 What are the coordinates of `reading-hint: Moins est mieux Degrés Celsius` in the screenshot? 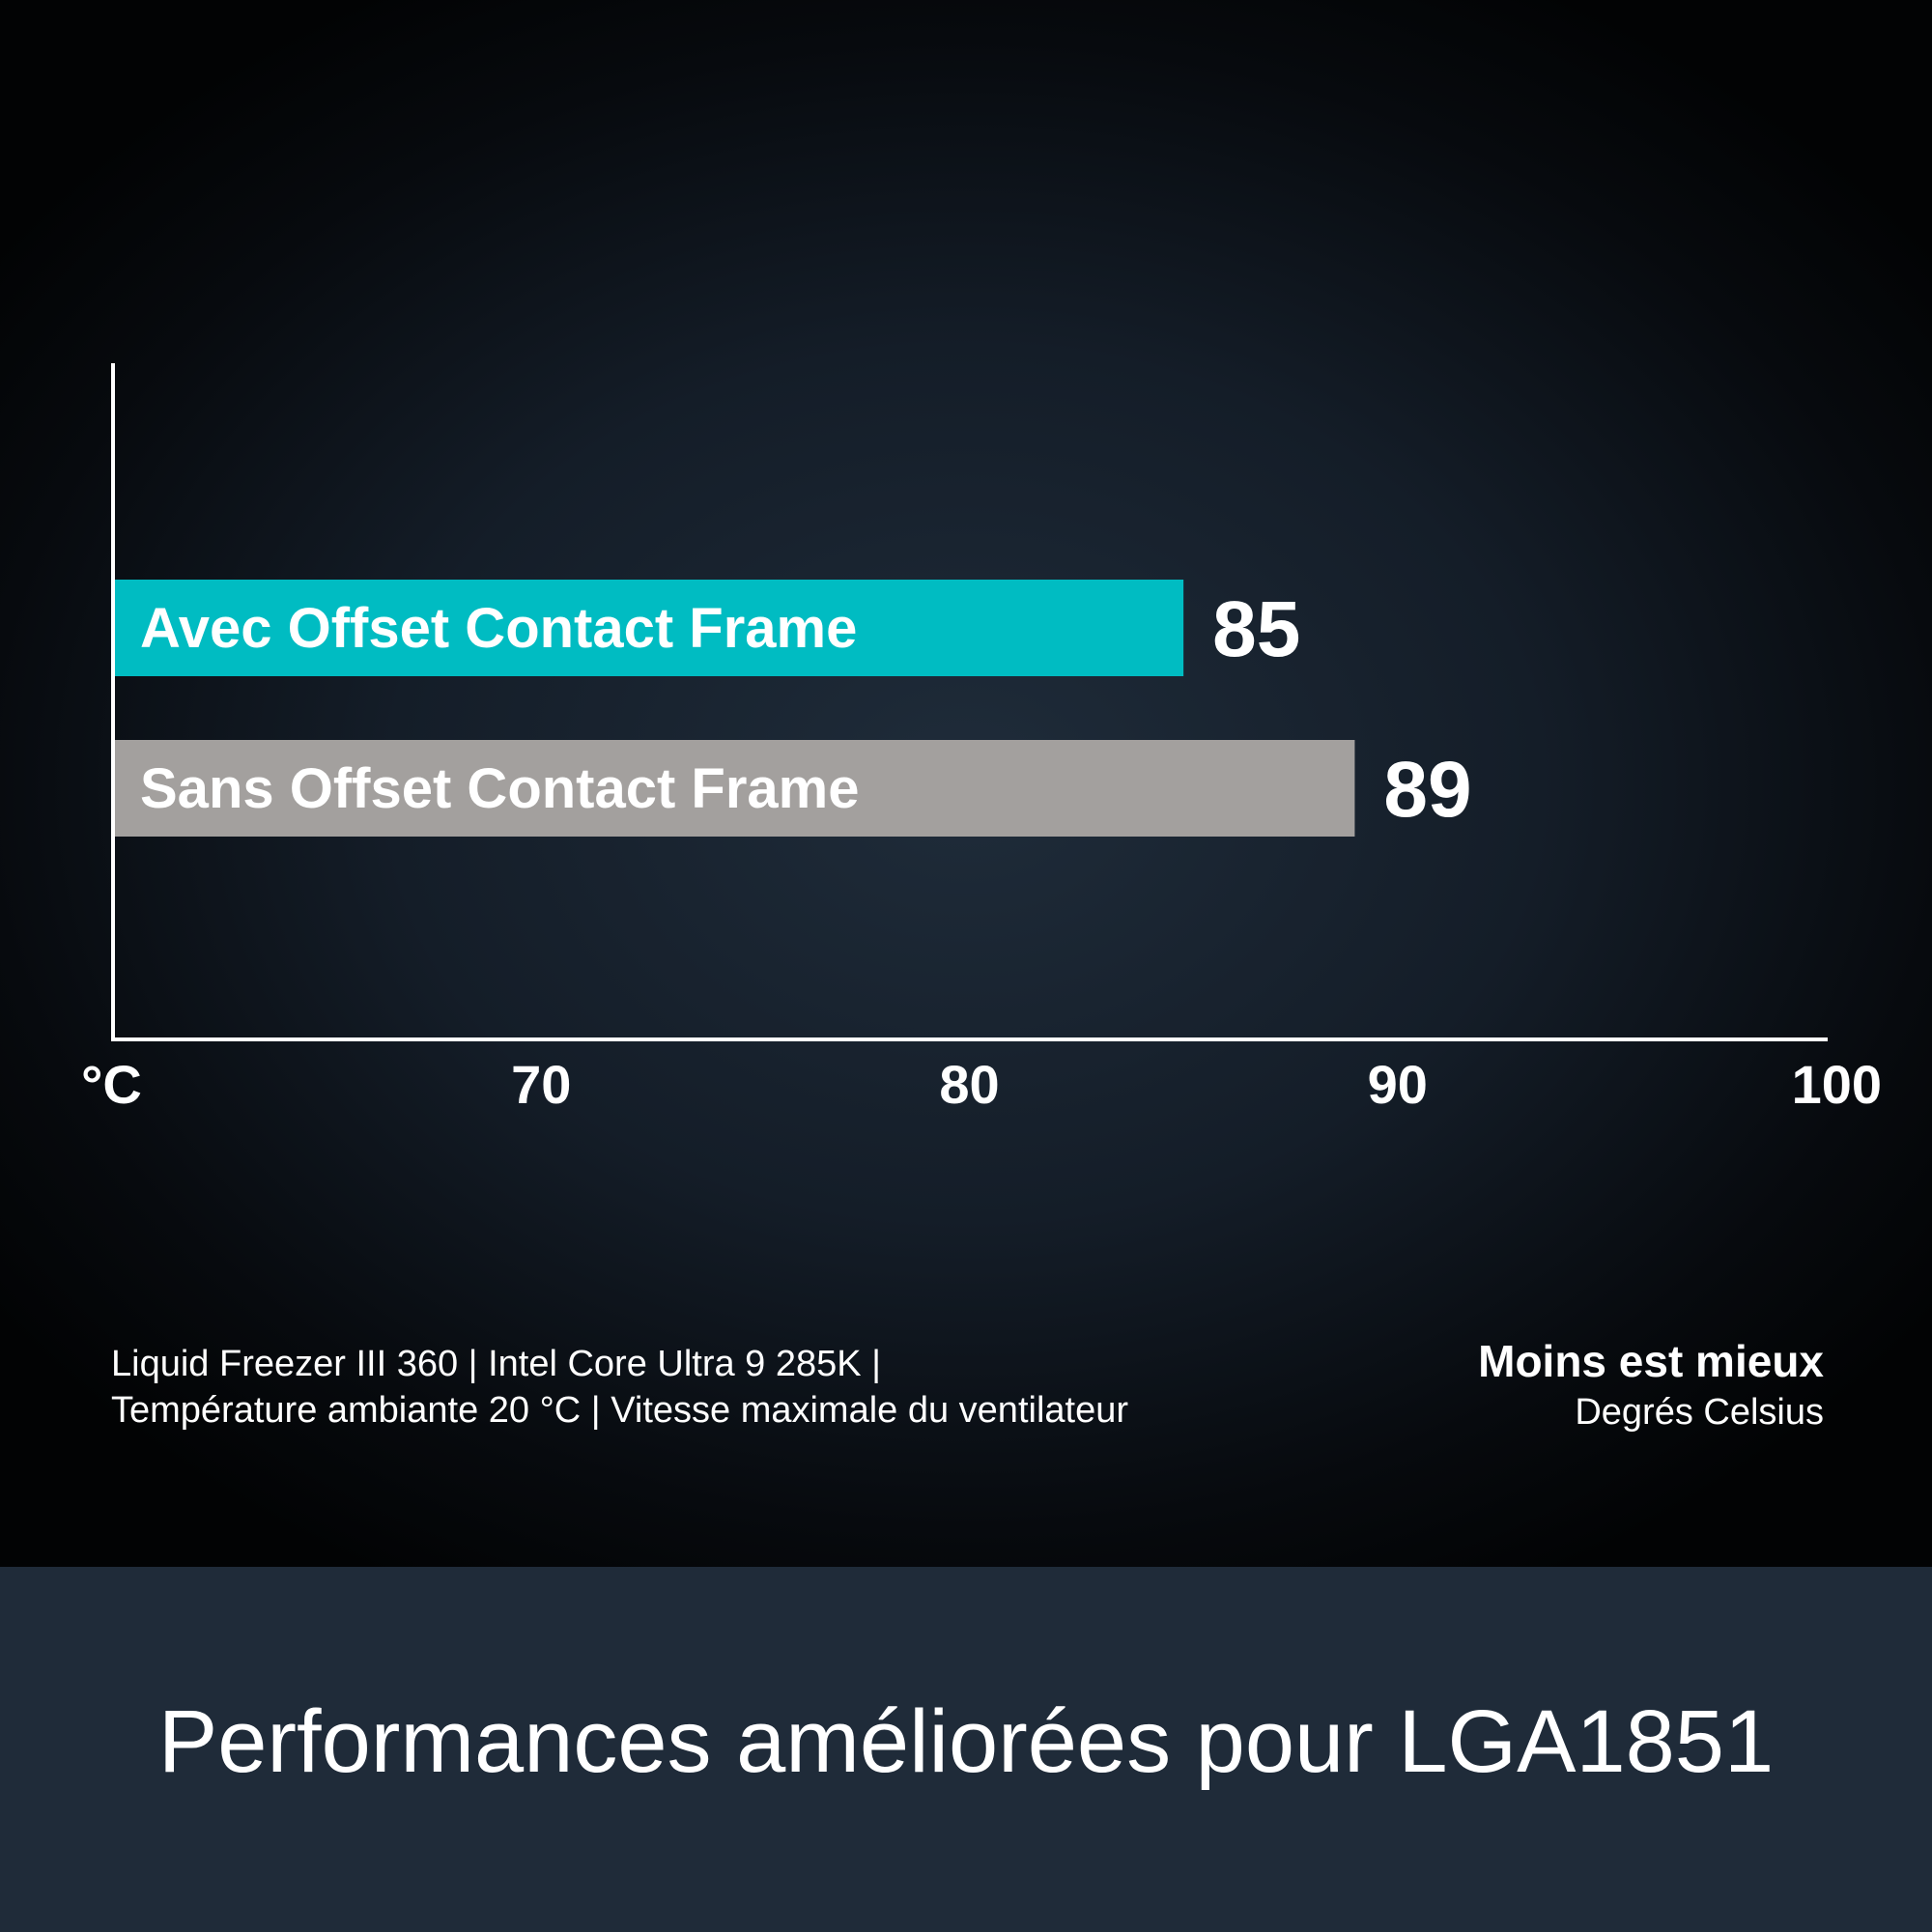 It's located at (1651, 1384).